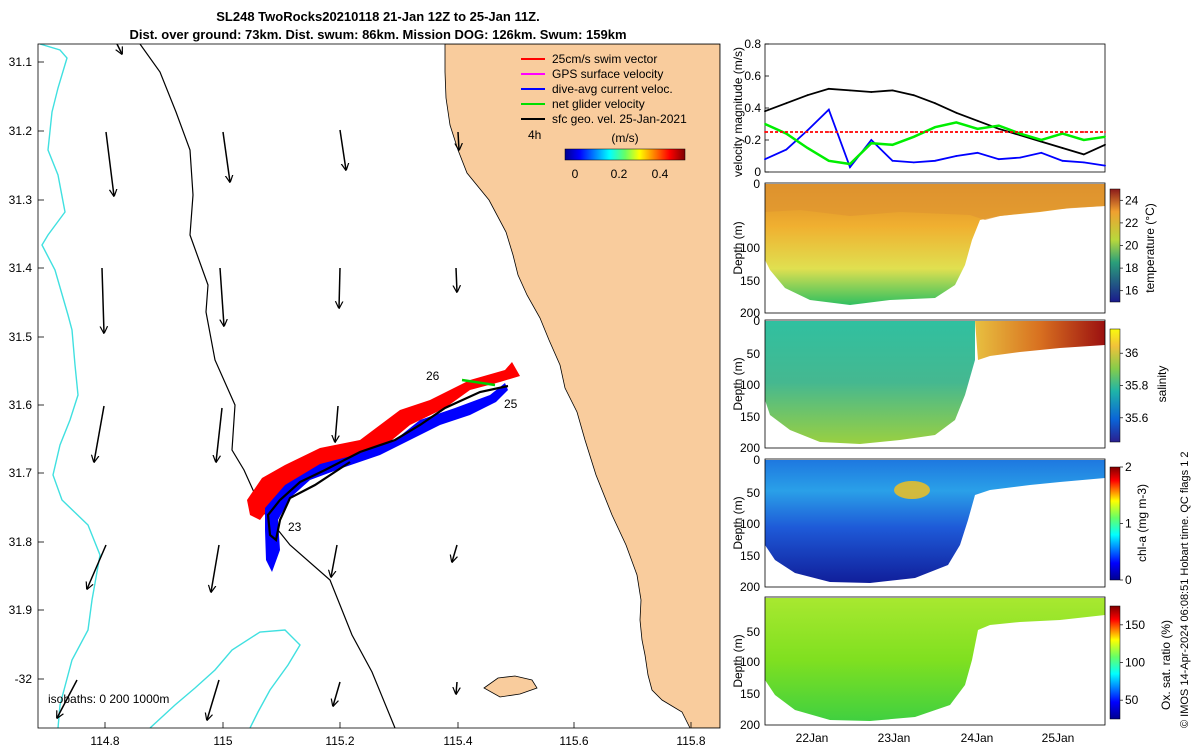 The width and height of the screenshot is (1200, 750). I want to click on map-x-tick-label: 114.8, so click(104, 741).